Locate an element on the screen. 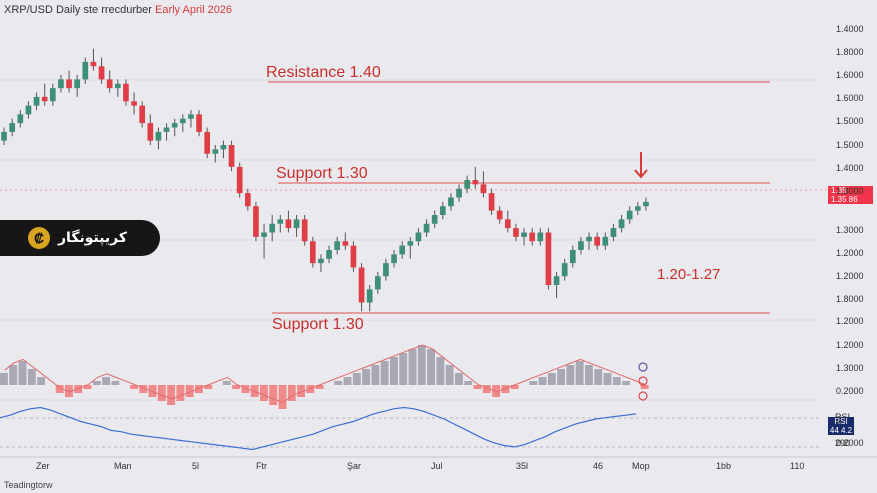 The height and width of the screenshot is (493, 877). price-tag: 1.35 1.35 86 is located at coordinates (850, 195).